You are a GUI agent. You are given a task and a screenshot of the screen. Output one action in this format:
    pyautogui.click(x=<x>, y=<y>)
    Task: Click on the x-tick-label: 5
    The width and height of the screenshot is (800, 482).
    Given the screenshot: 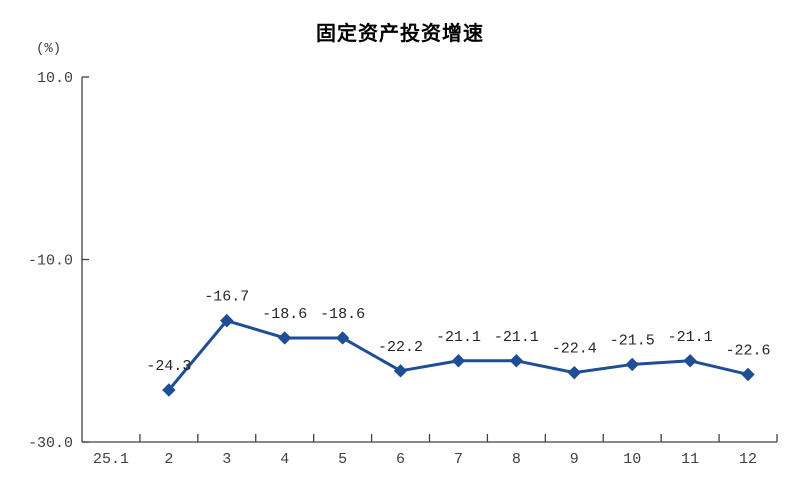 What is the action you would take?
    pyautogui.click(x=342, y=459)
    